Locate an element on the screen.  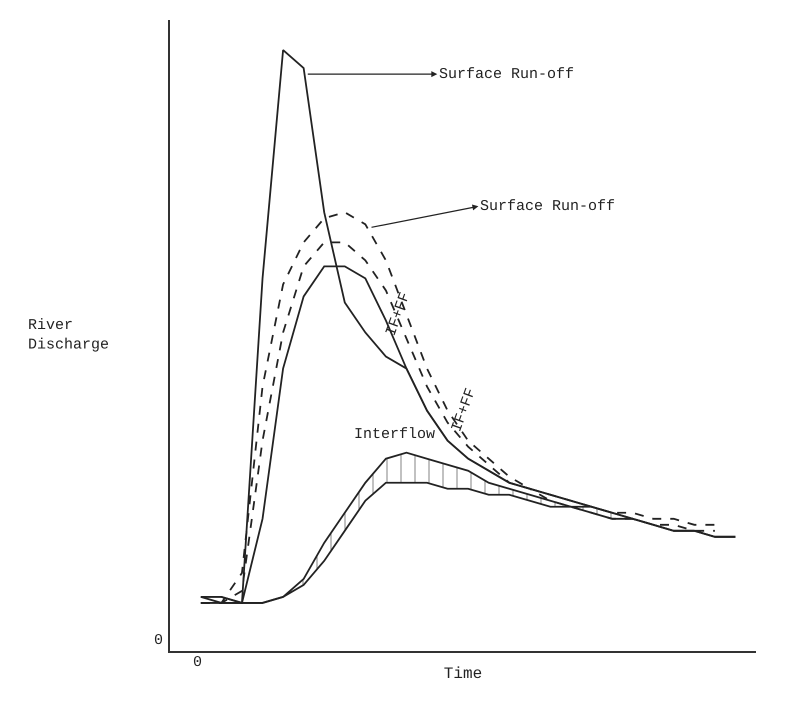
annotation: Interflow is located at coordinates (395, 434).